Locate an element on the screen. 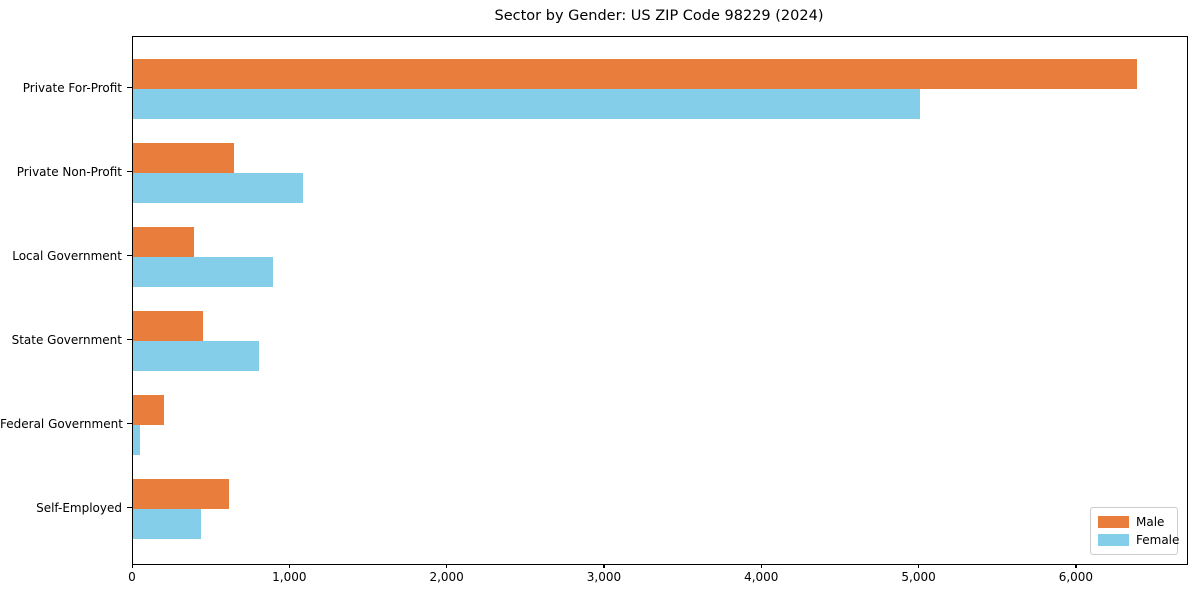 The height and width of the screenshot is (600, 1200). bar-male-state-government is located at coordinates (168, 326).